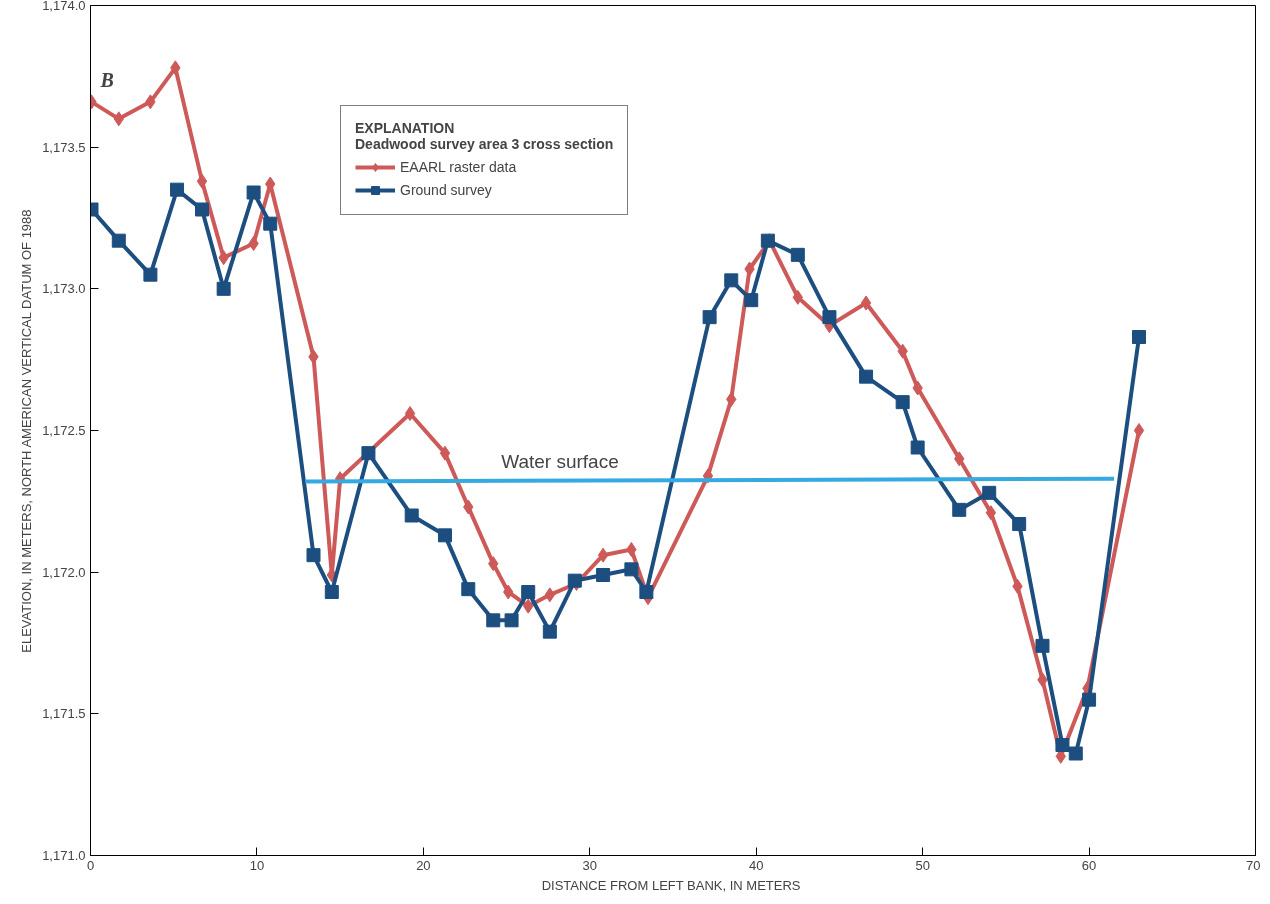 This screenshot has height=904, width=1270. What do you see at coordinates (64, 572) in the screenshot?
I see `y-tick-label: 1,172.0` at bounding box center [64, 572].